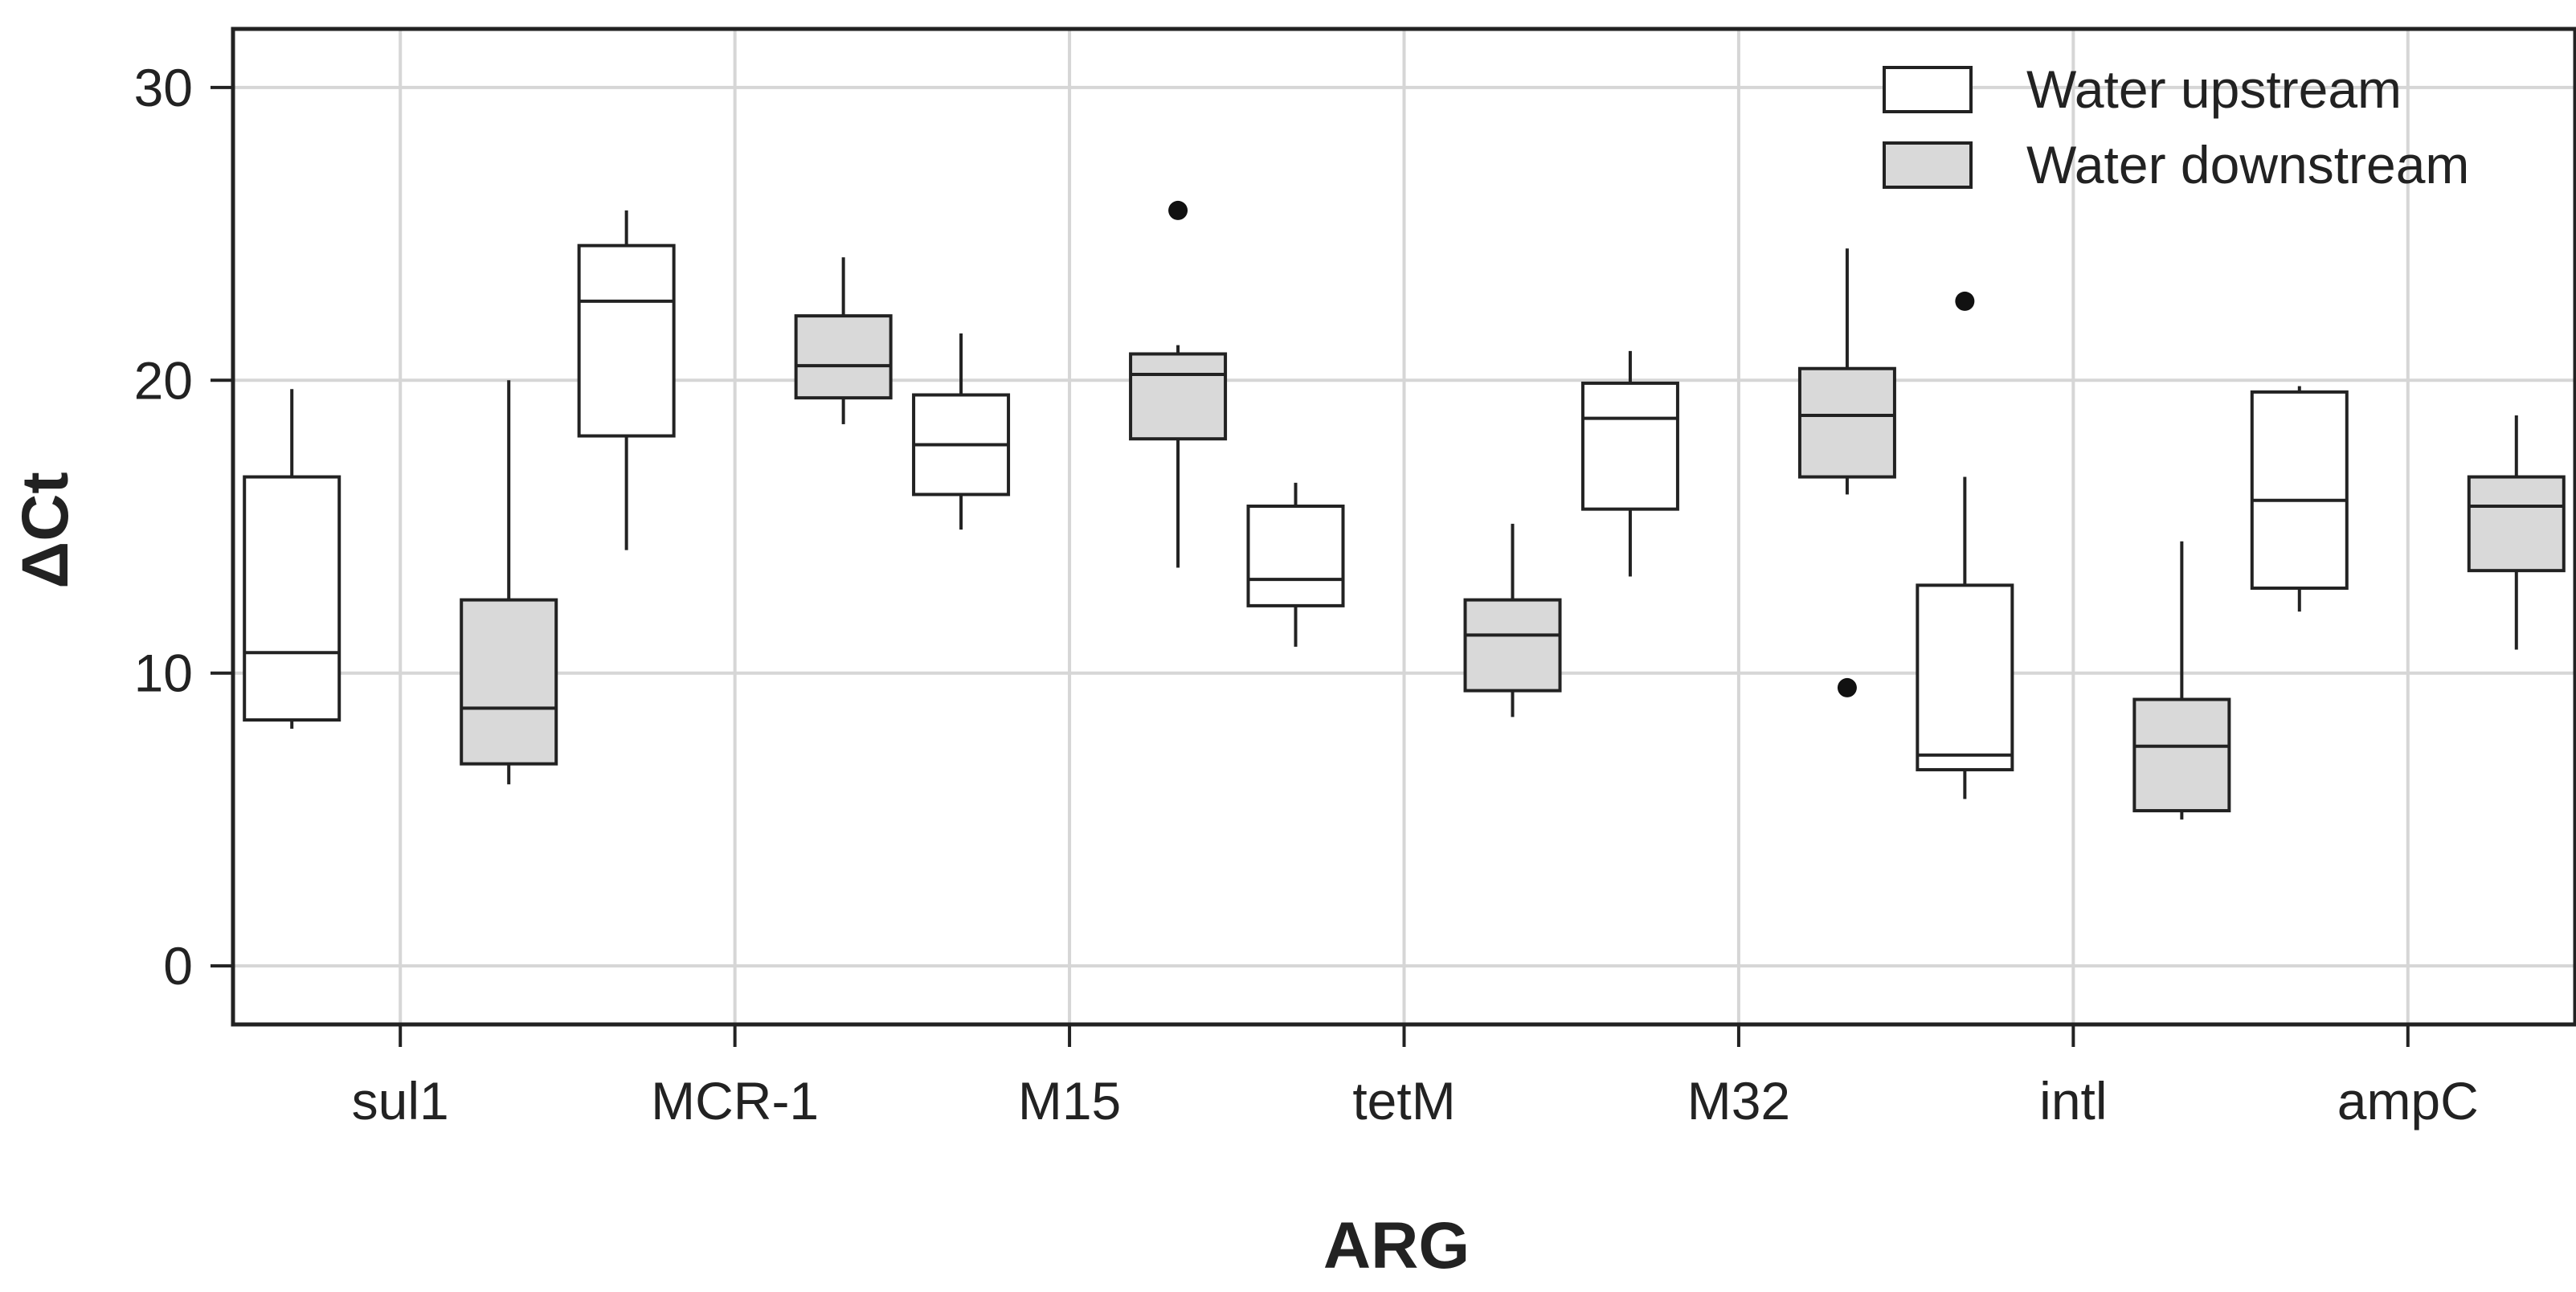 This screenshot has width=2576, height=1292. I want to click on box-water-downstream-m15, so click(1178, 384).